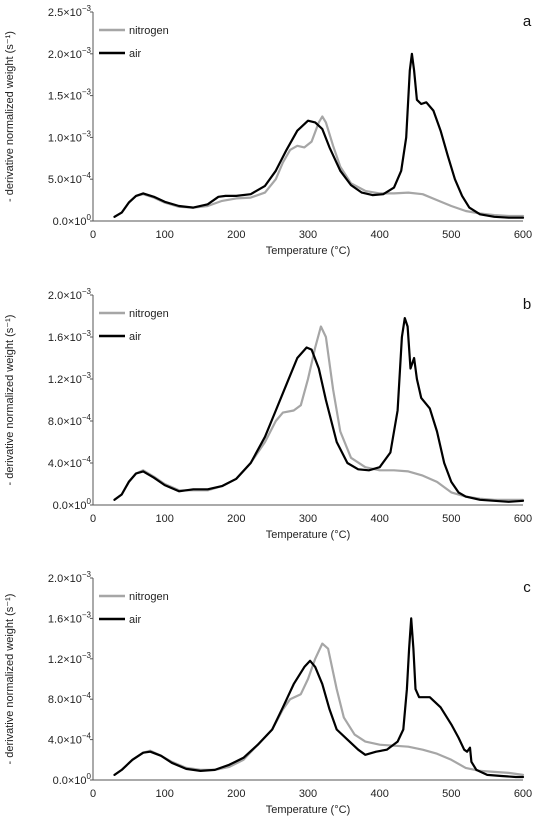  What do you see at coordinates (70, 136) in the screenshot?
I see `y-tick-label: 1.0×10⁻³` at bounding box center [70, 136].